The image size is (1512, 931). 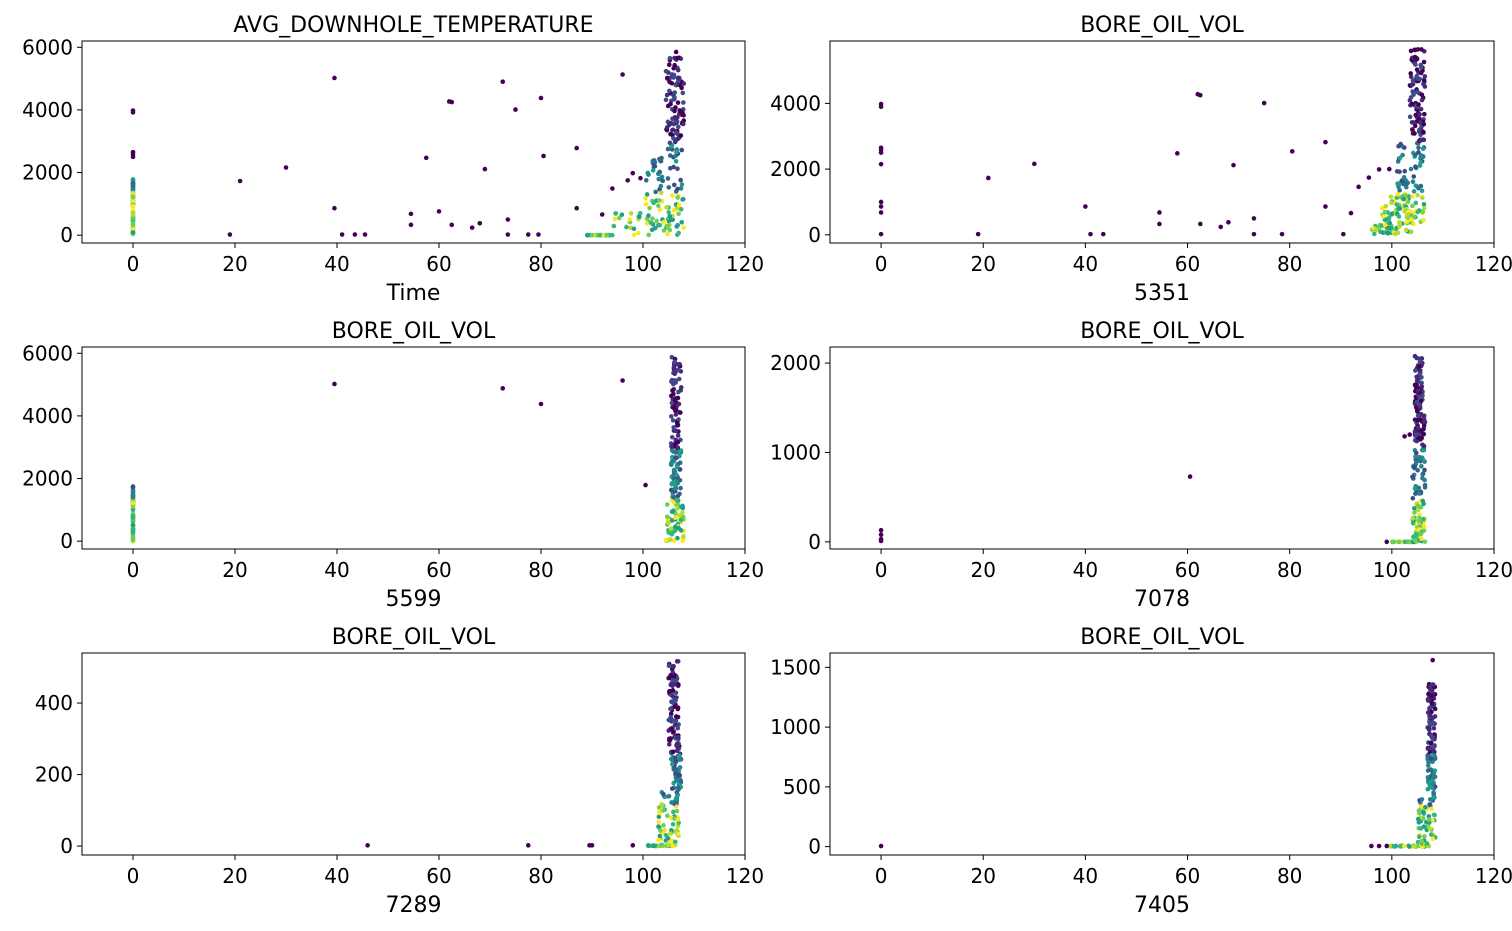 I want to click on x-axis-label: 5599, so click(x=414, y=599).